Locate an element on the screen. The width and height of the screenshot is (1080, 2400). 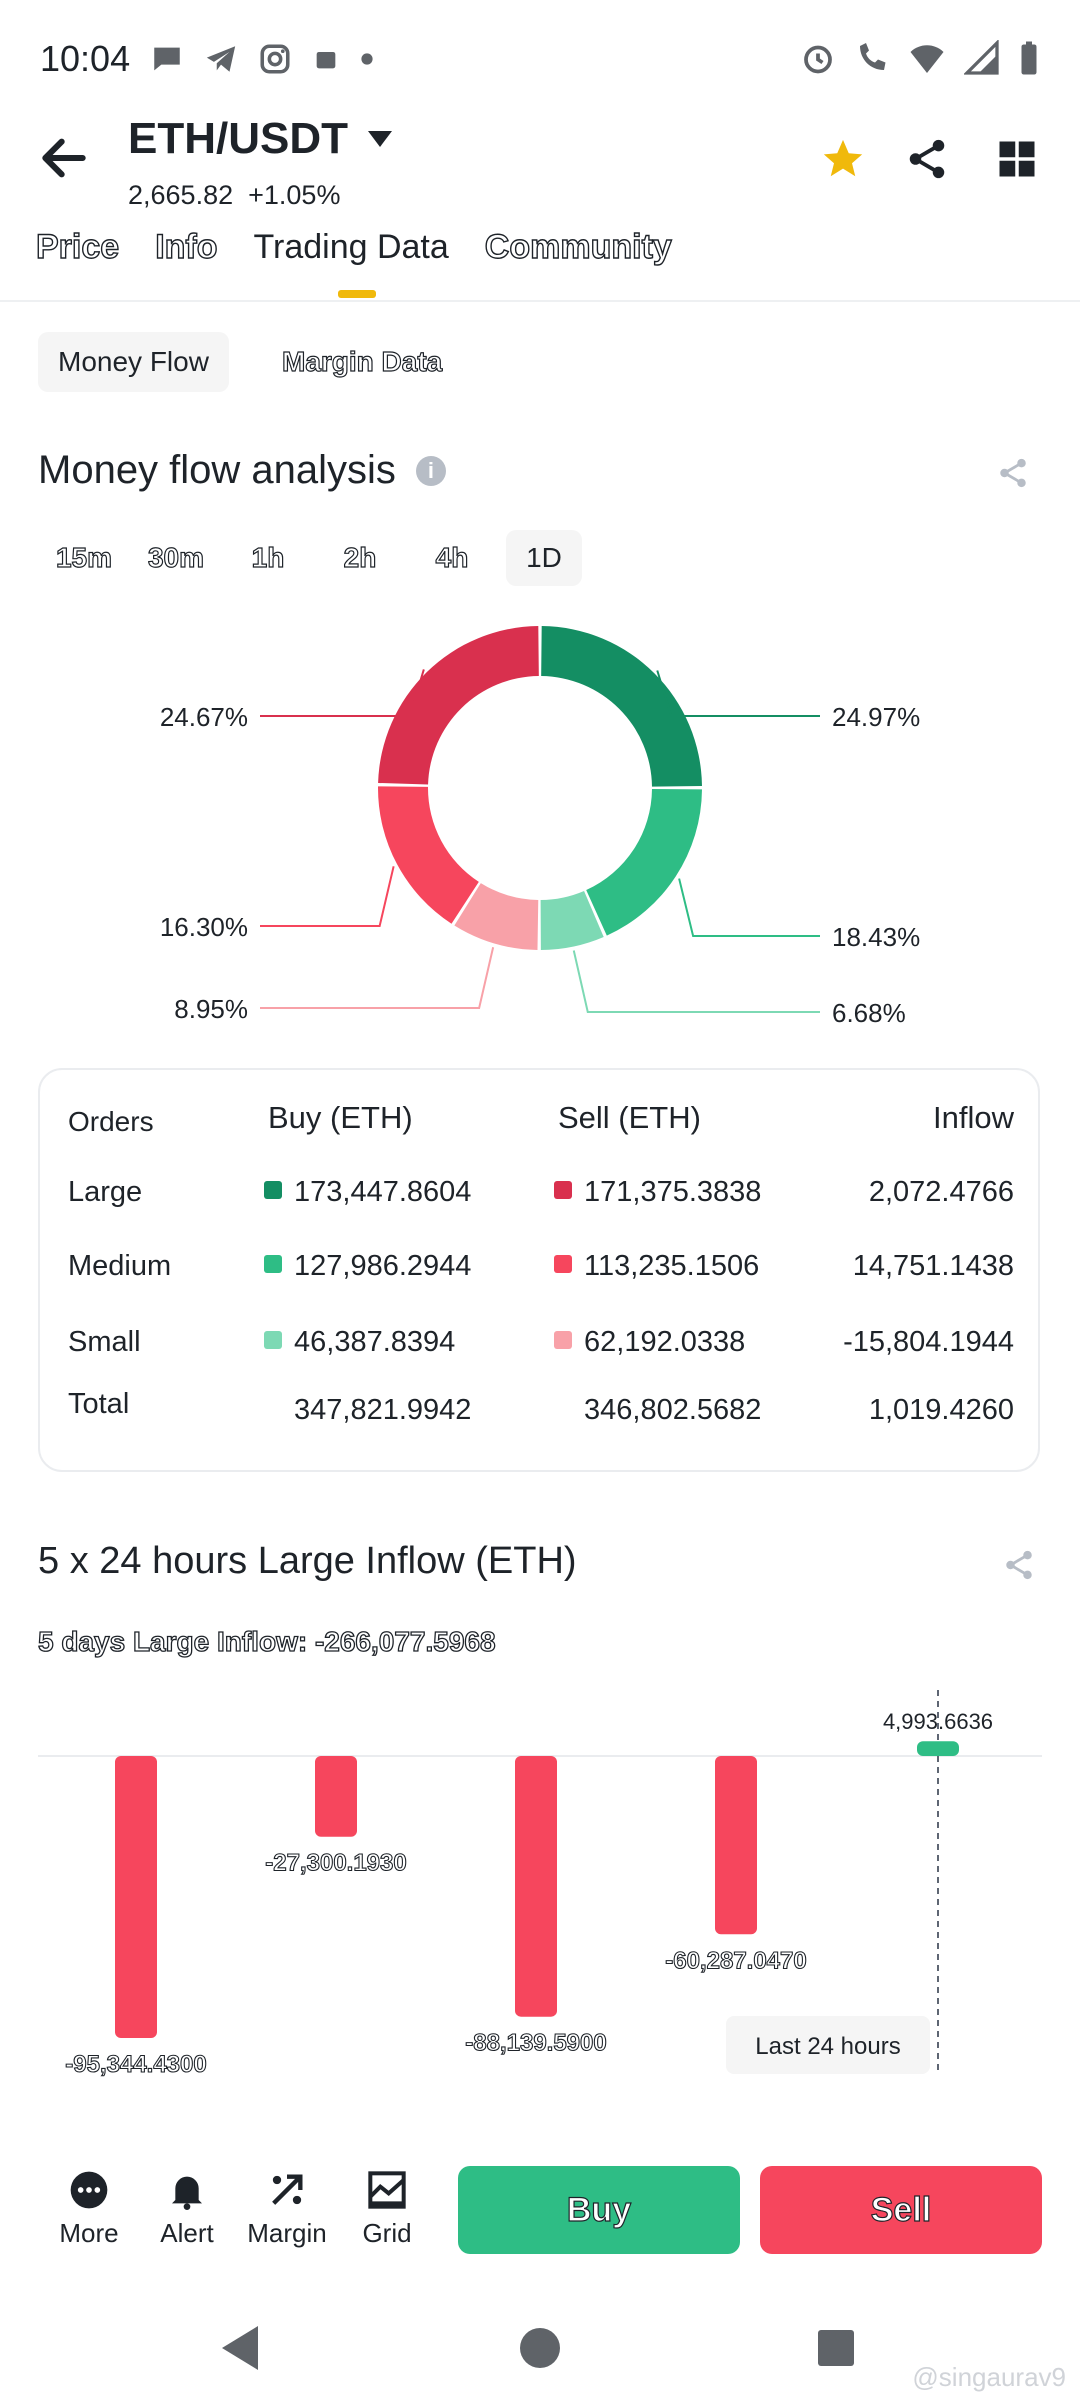
bottom-action-bar: More Alert Margin Grid is located at coordinates (540, 2210).